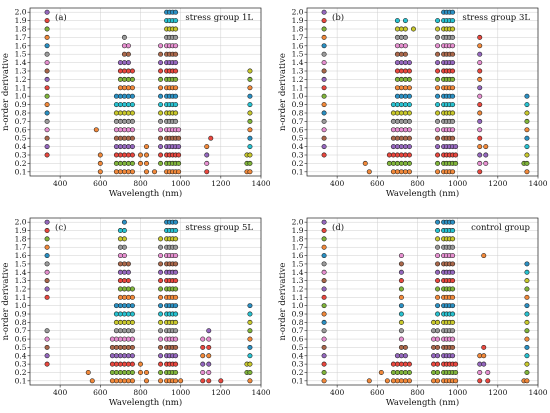 This screenshot has height=413, width=550. Describe the element at coordinates (21, 155) in the screenshot. I see `y-tick-label: 0.3` at that location.